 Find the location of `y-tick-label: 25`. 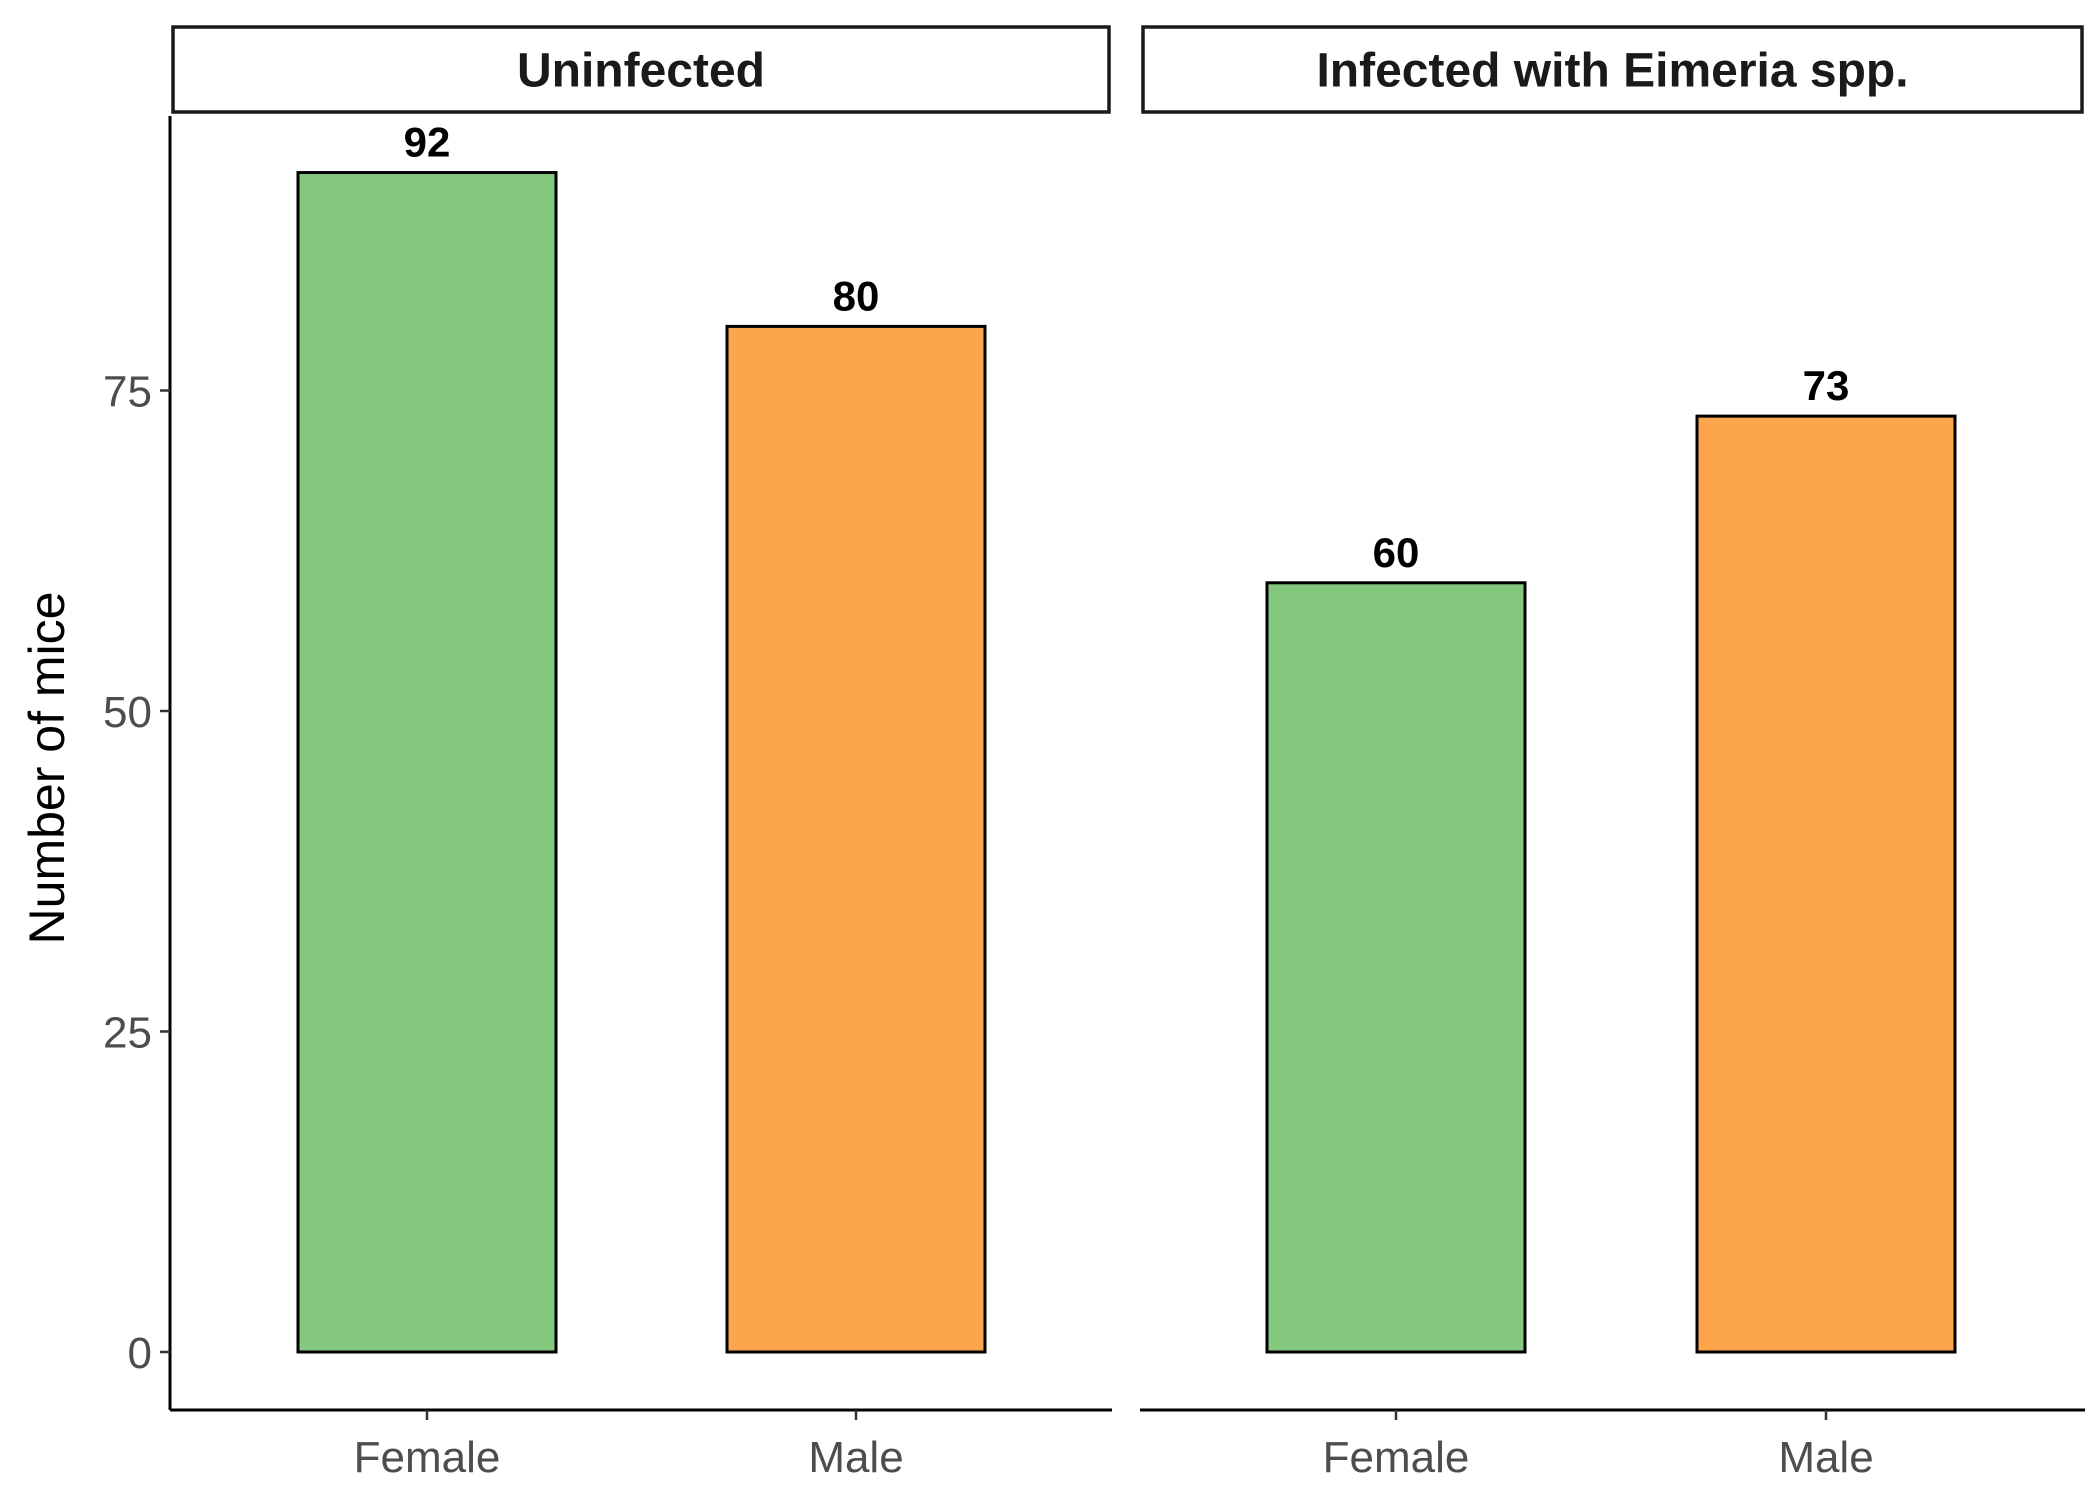

y-tick-label: 25 is located at coordinates (127, 1033).